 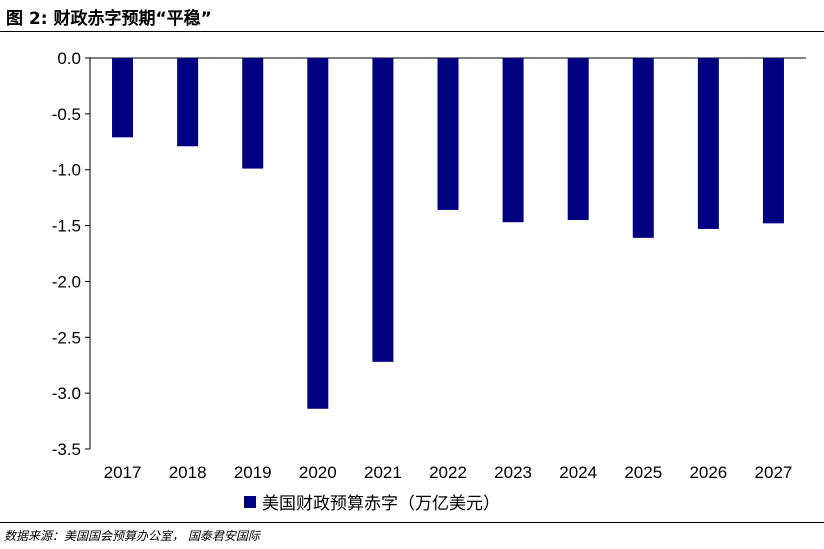 I want to click on x-tick-label: 2020, so click(x=318, y=472).